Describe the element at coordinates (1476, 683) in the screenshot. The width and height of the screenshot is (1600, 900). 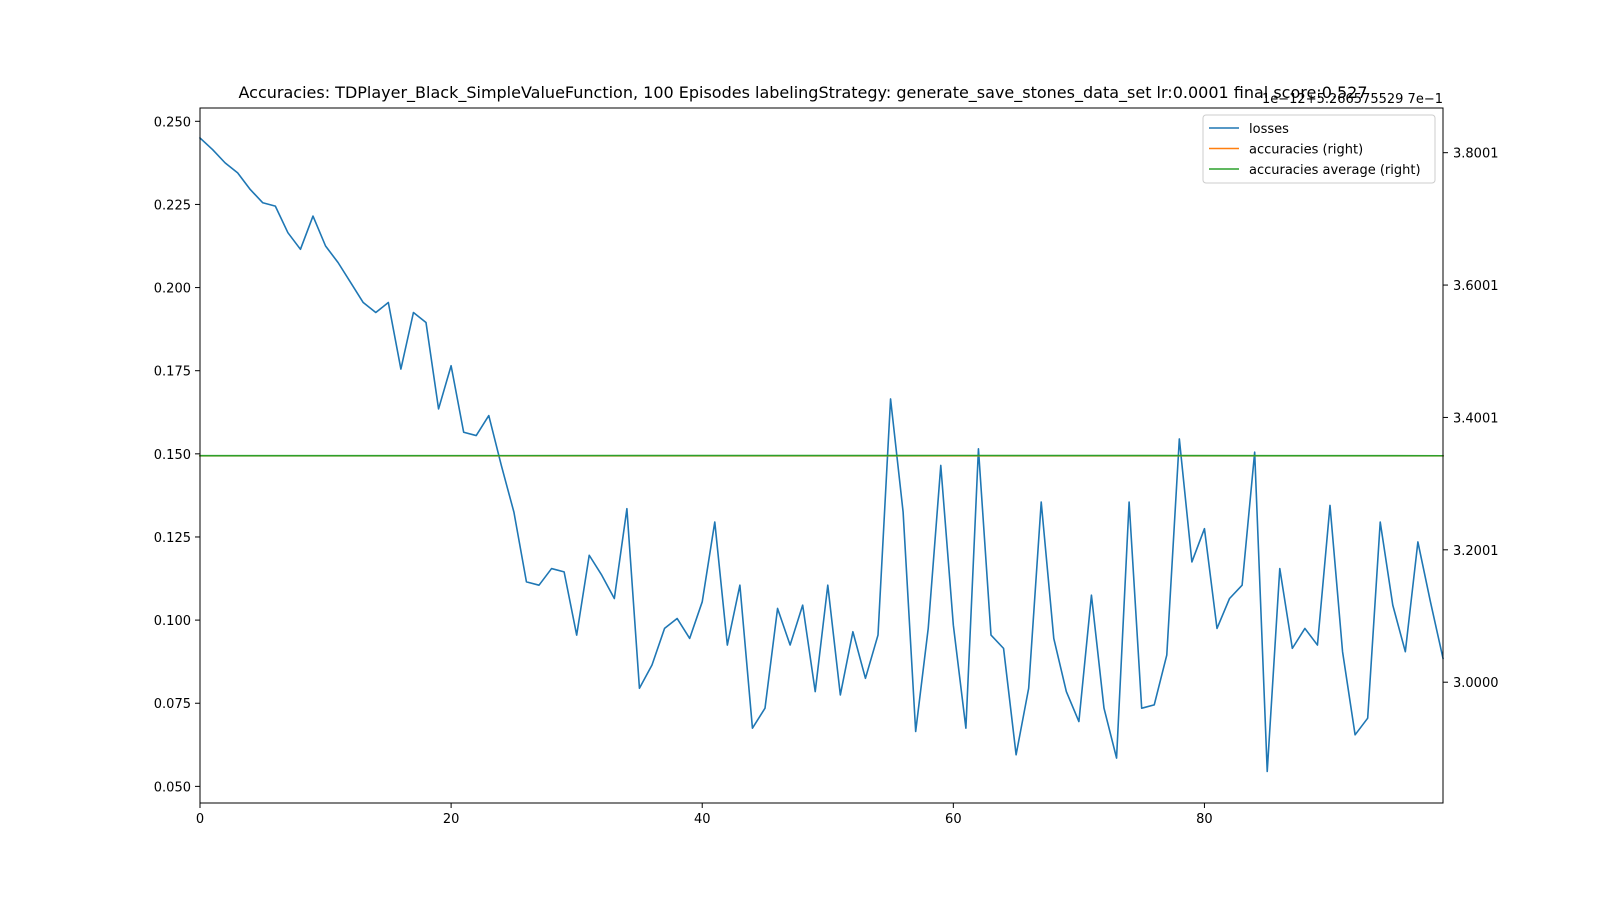
I see `y-right-tick-label: 3.0000` at that location.